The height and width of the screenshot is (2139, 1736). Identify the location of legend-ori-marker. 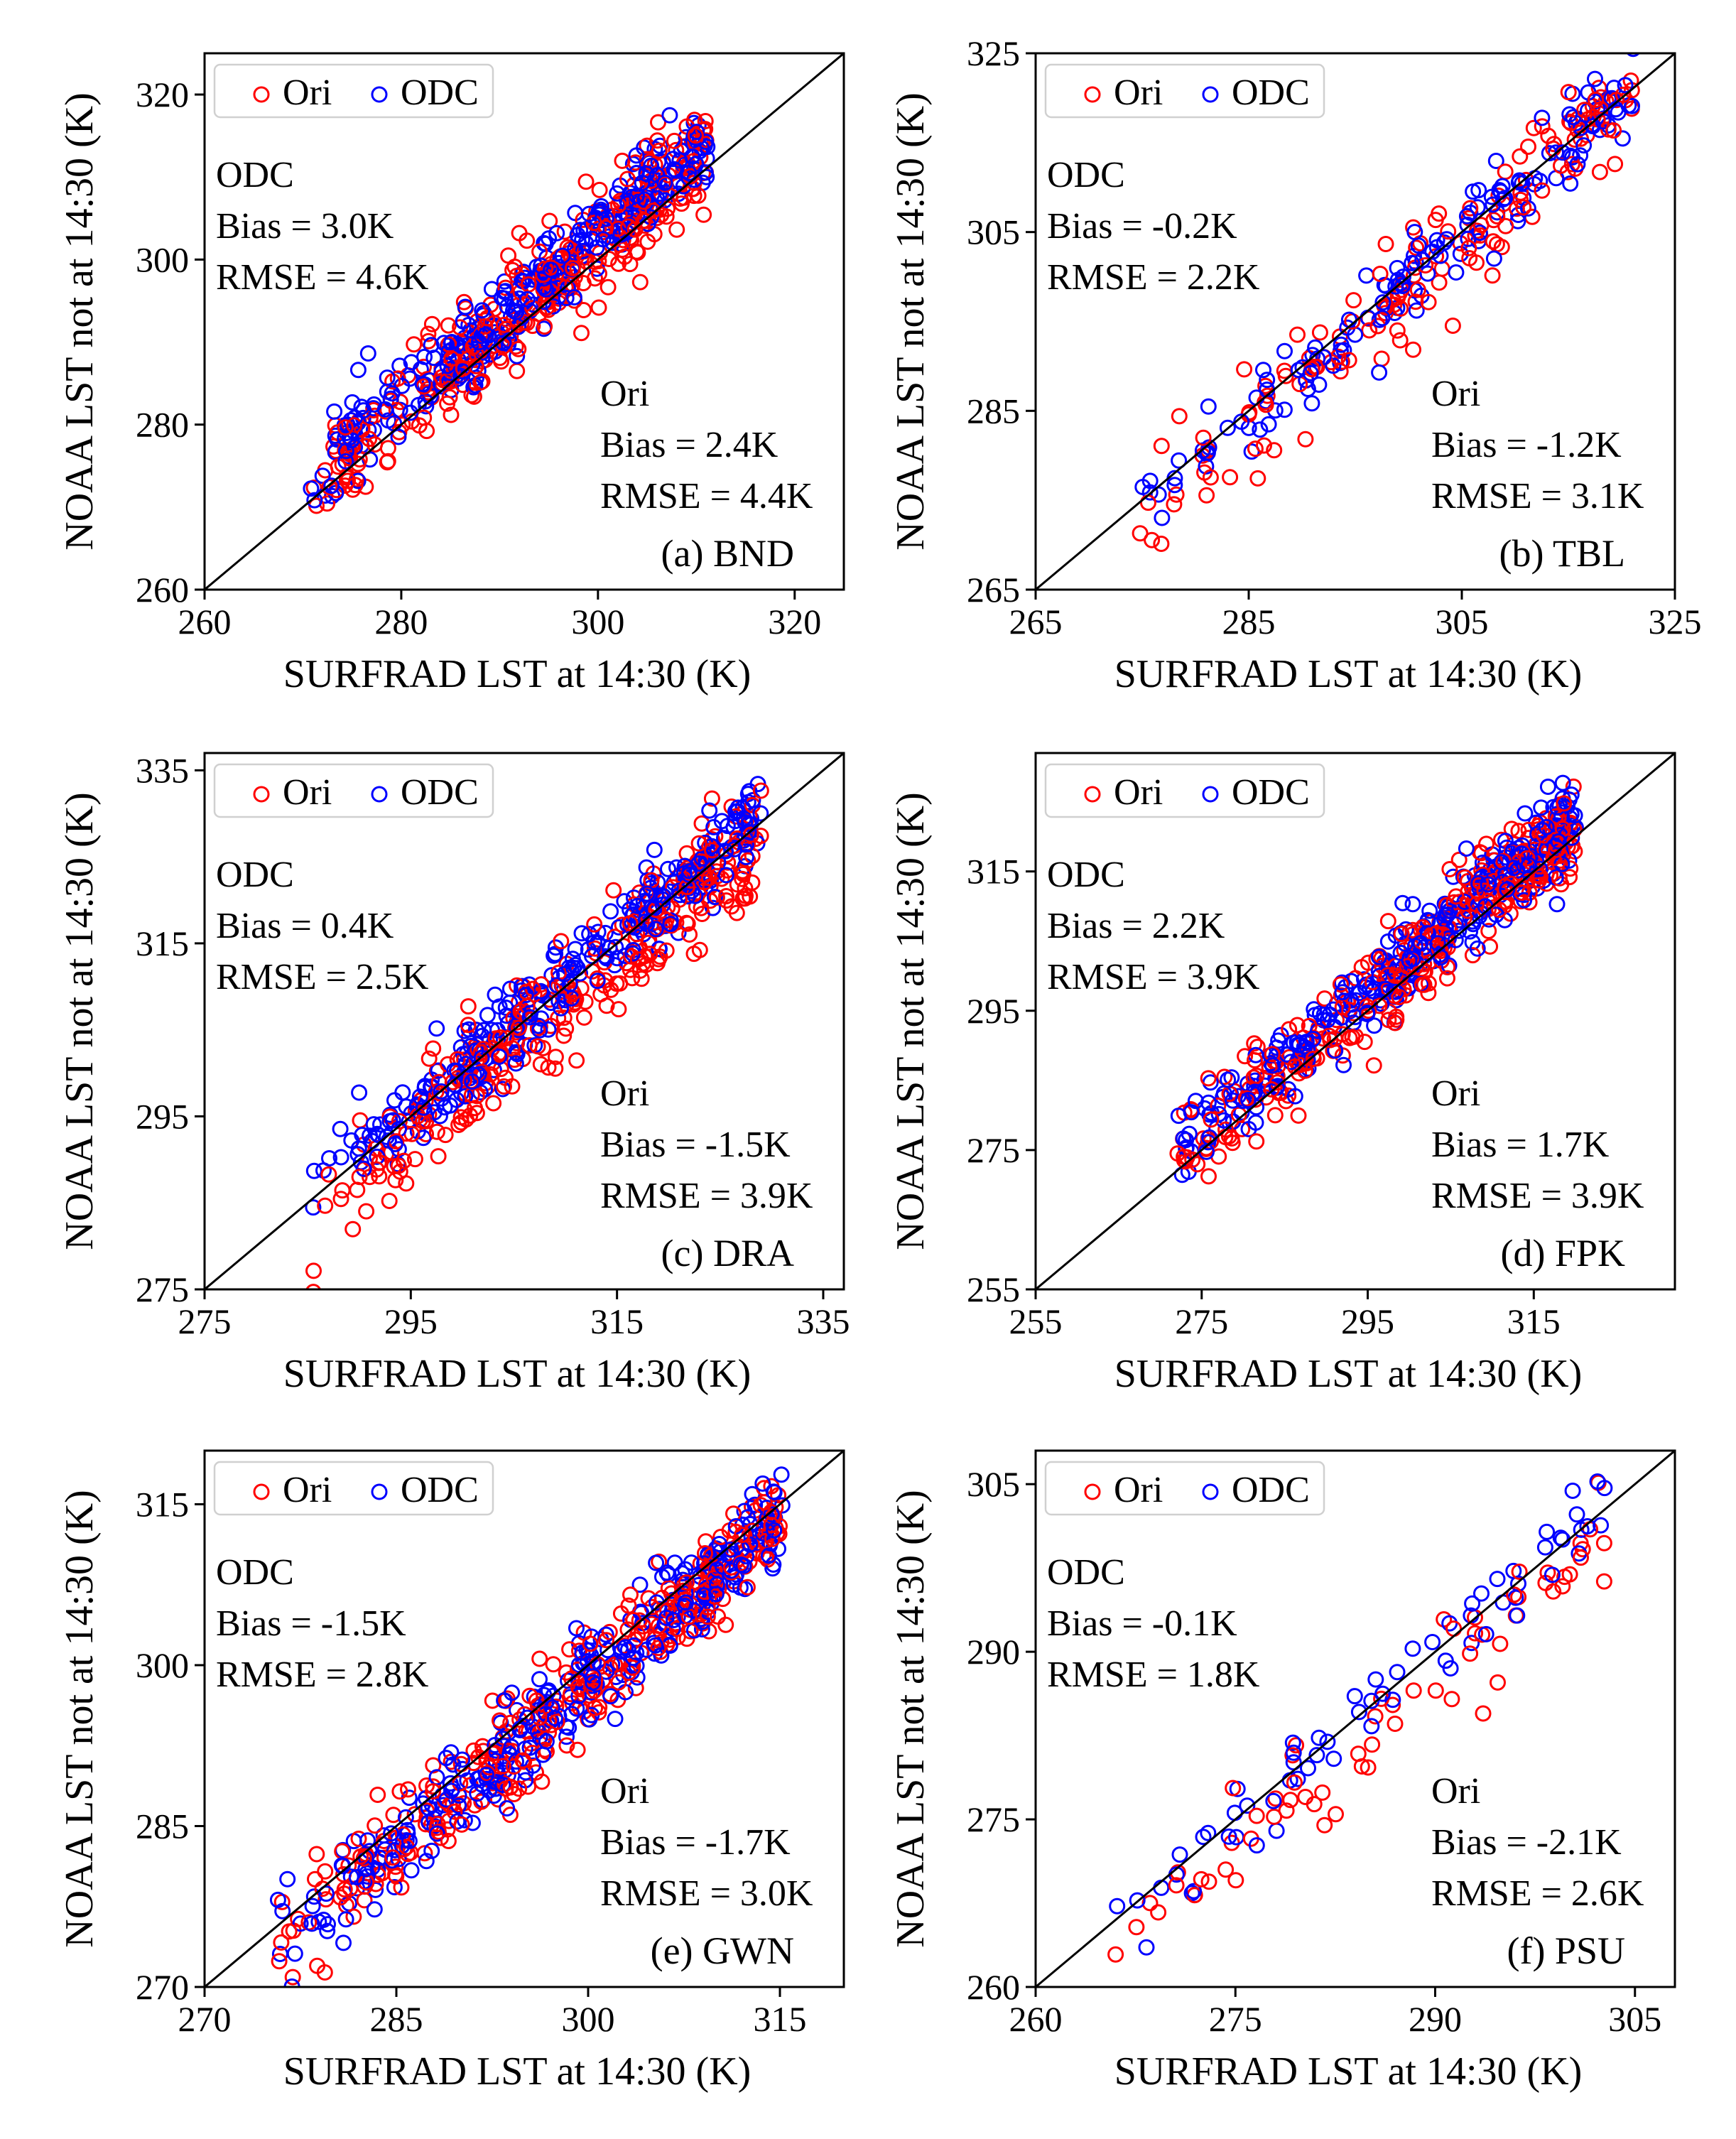
(261, 1492).